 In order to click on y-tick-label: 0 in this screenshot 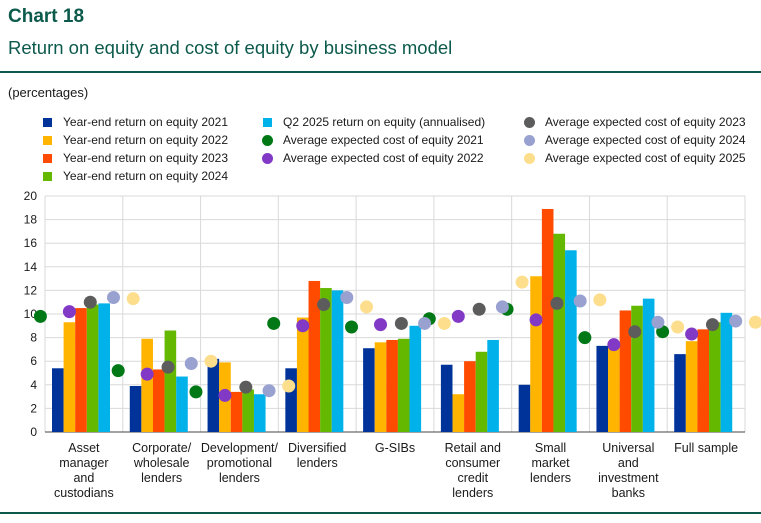, I will do `click(33, 432)`.